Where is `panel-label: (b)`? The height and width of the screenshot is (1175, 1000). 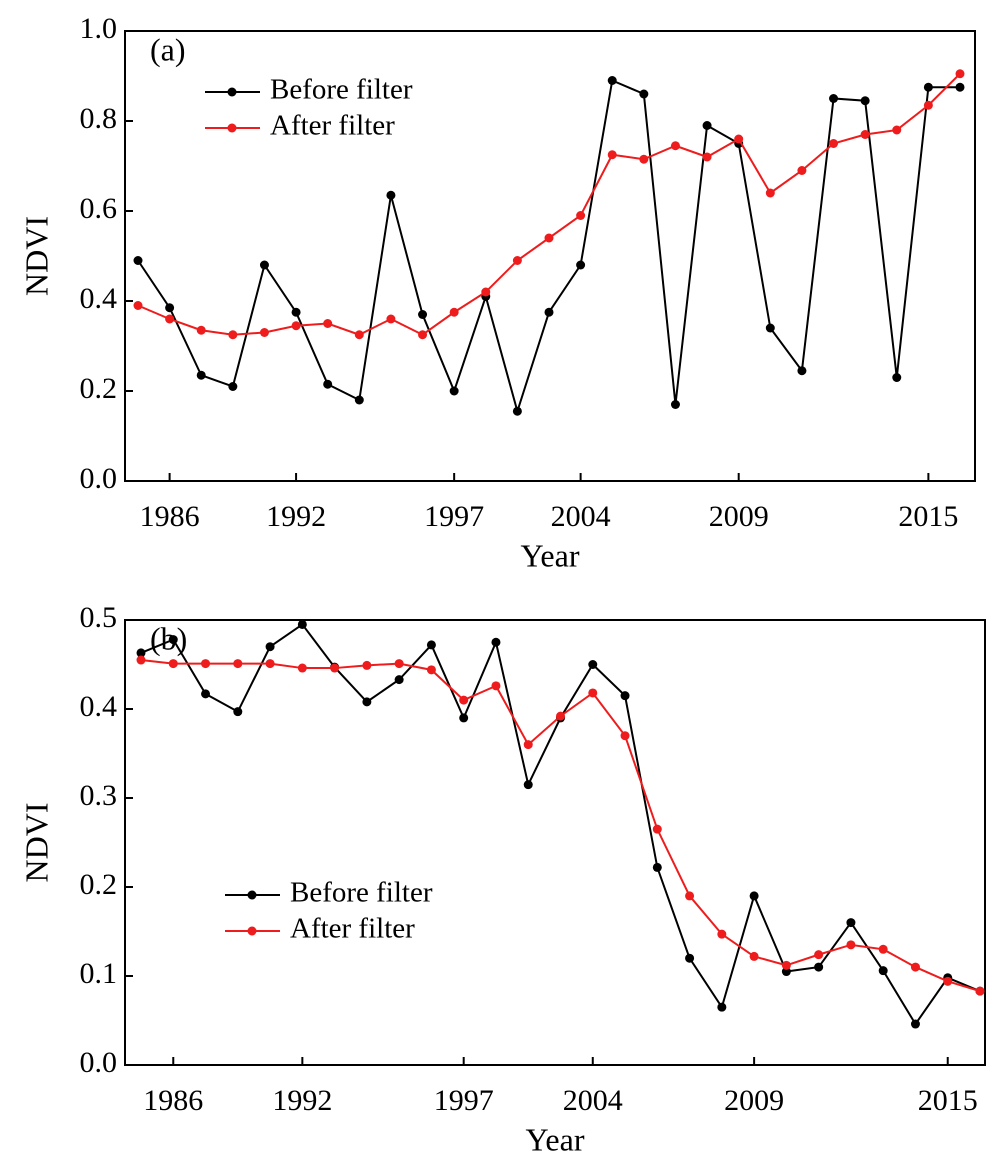 panel-label: (b) is located at coordinates (168, 638).